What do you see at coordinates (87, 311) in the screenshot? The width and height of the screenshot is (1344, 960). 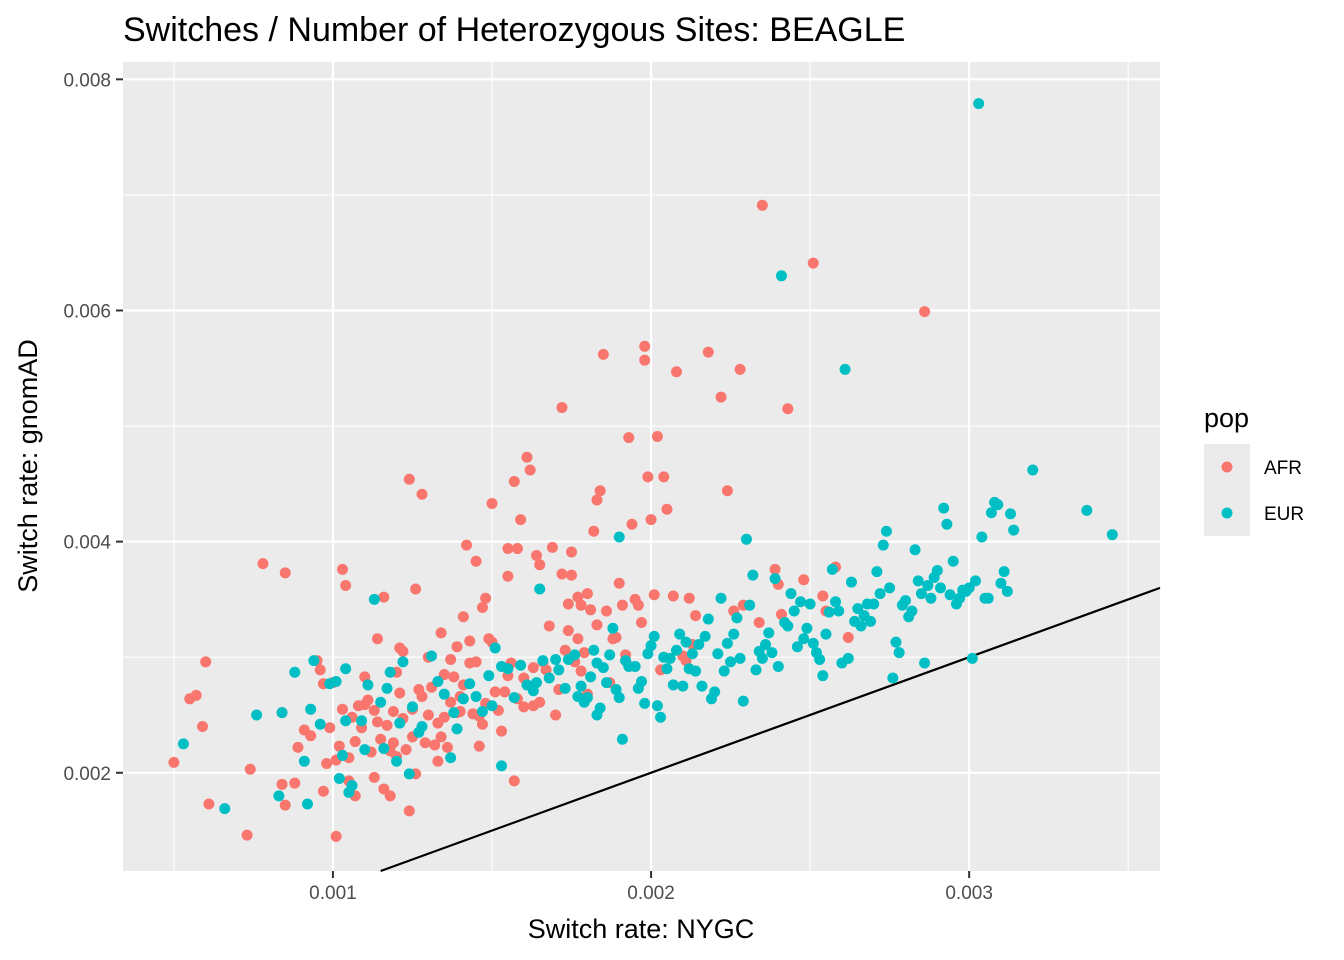 I see `y-tick-label: 0.006` at bounding box center [87, 311].